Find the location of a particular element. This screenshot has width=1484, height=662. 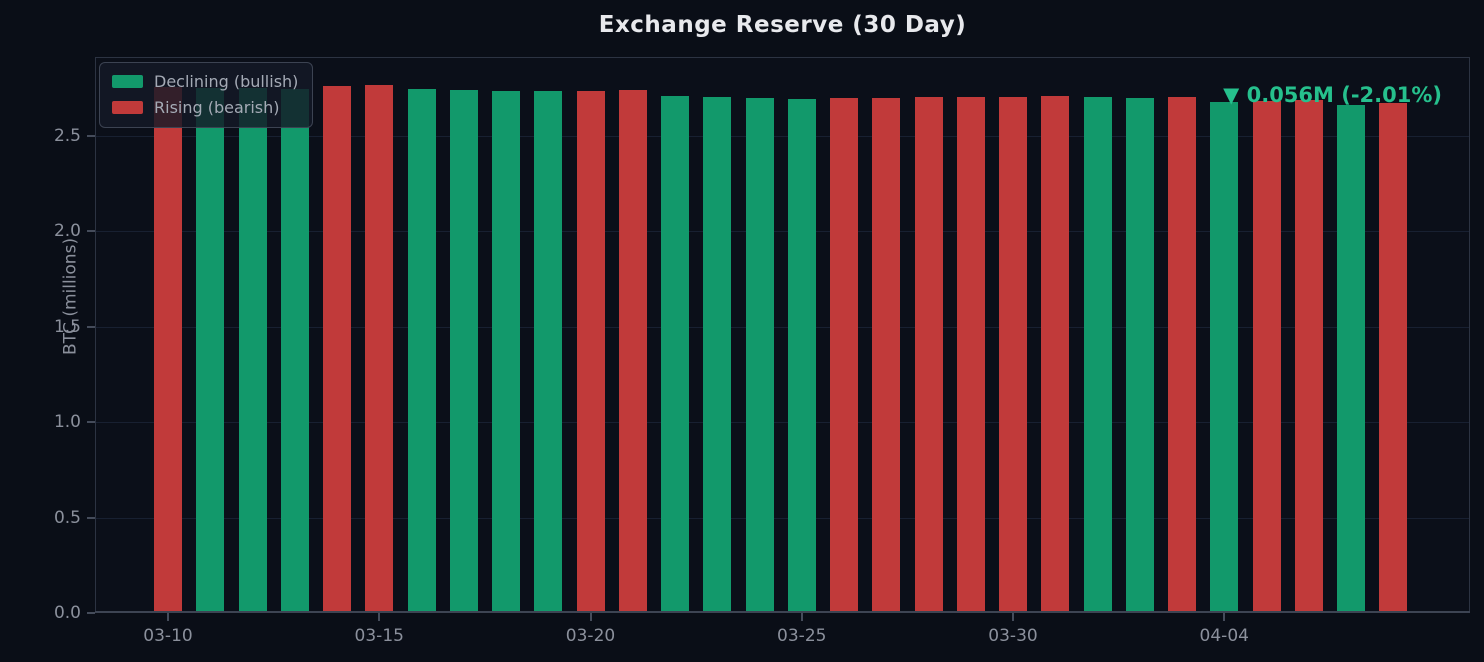

gridline-1.5 is located at coordinates (782, 327).